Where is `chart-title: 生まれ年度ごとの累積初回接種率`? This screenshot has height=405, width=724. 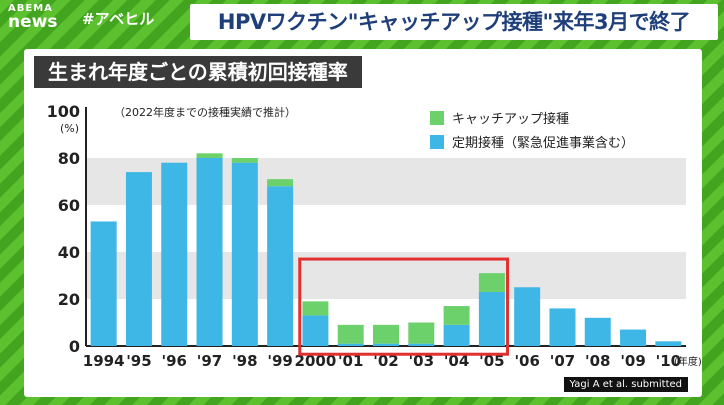 chart-title: 生まれ年度ごとの累積初回接種率 is located at coordinates (198, 72).